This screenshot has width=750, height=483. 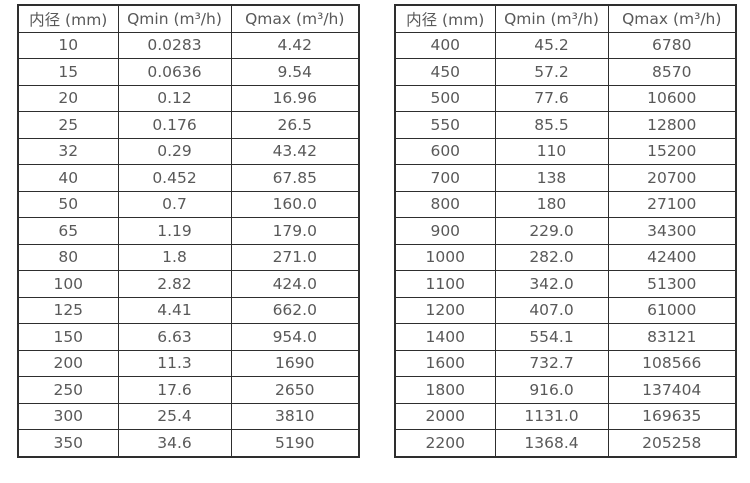 I want to click on table-row: 1400 554.1 83121, so click(x=565, y=337).